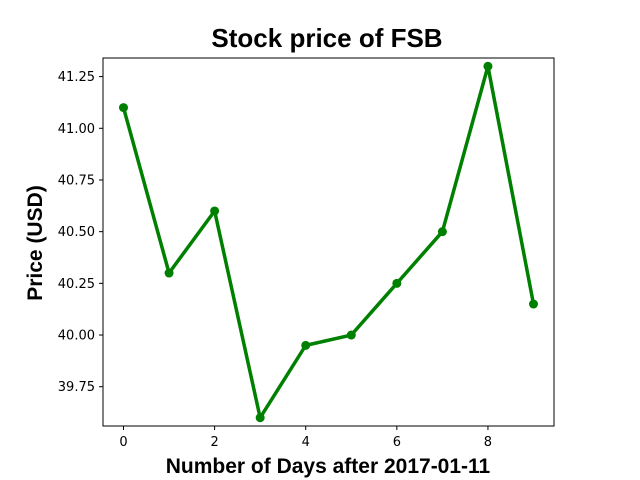 The width and height of the screenshot is (640, 480). What do you see at coordinates (123, 442) in the screenshot?
I see `x-tick-label: 0` at bounding box center [123, 442].